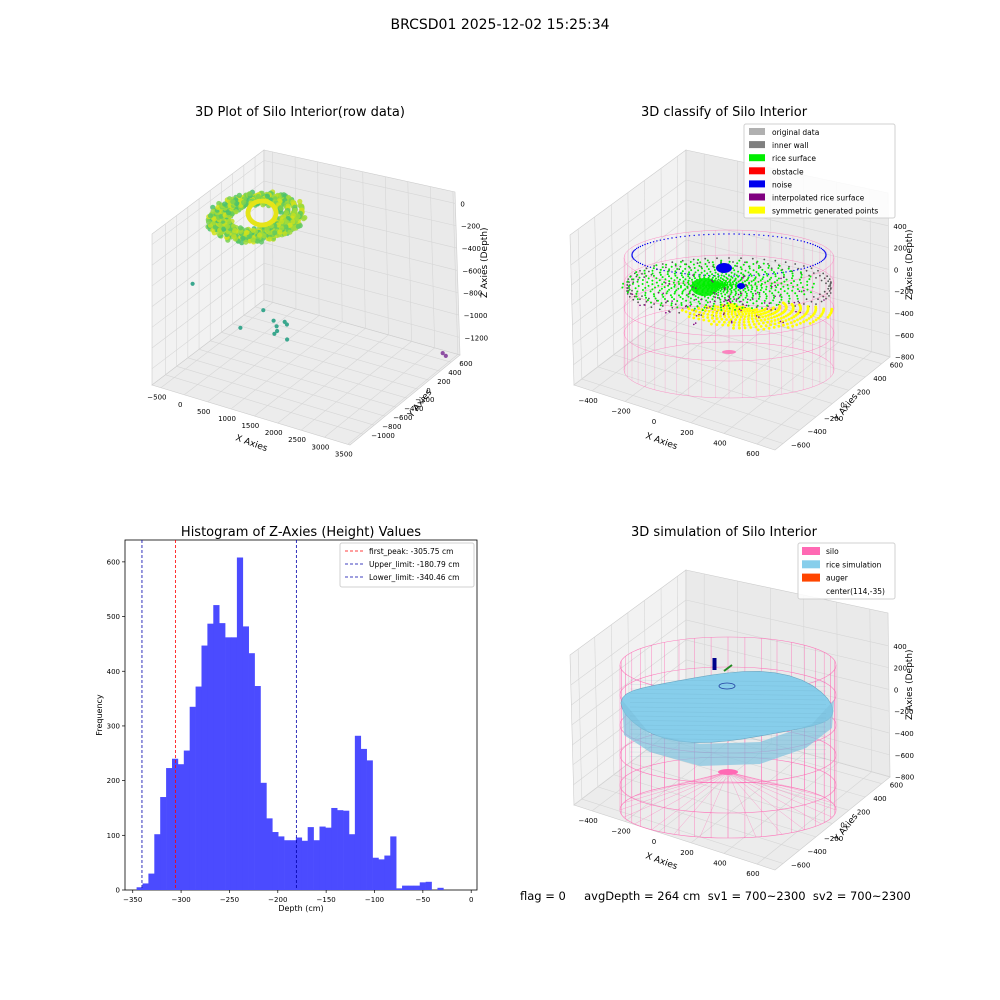  Describe the element at coordinates (391, 427) in the screenshot. I see `y-tick-label: −800` at that location.